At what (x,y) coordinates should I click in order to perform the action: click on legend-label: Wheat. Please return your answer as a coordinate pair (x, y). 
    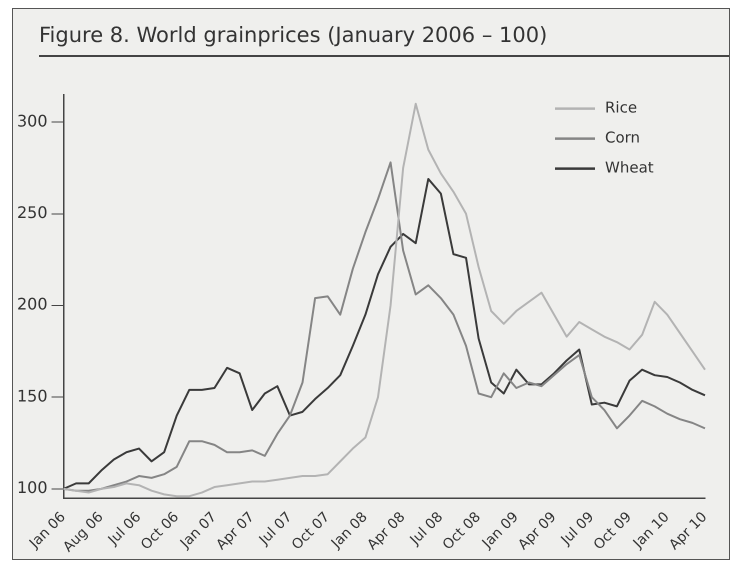
    Looking at the image, I should click on (629, 167).